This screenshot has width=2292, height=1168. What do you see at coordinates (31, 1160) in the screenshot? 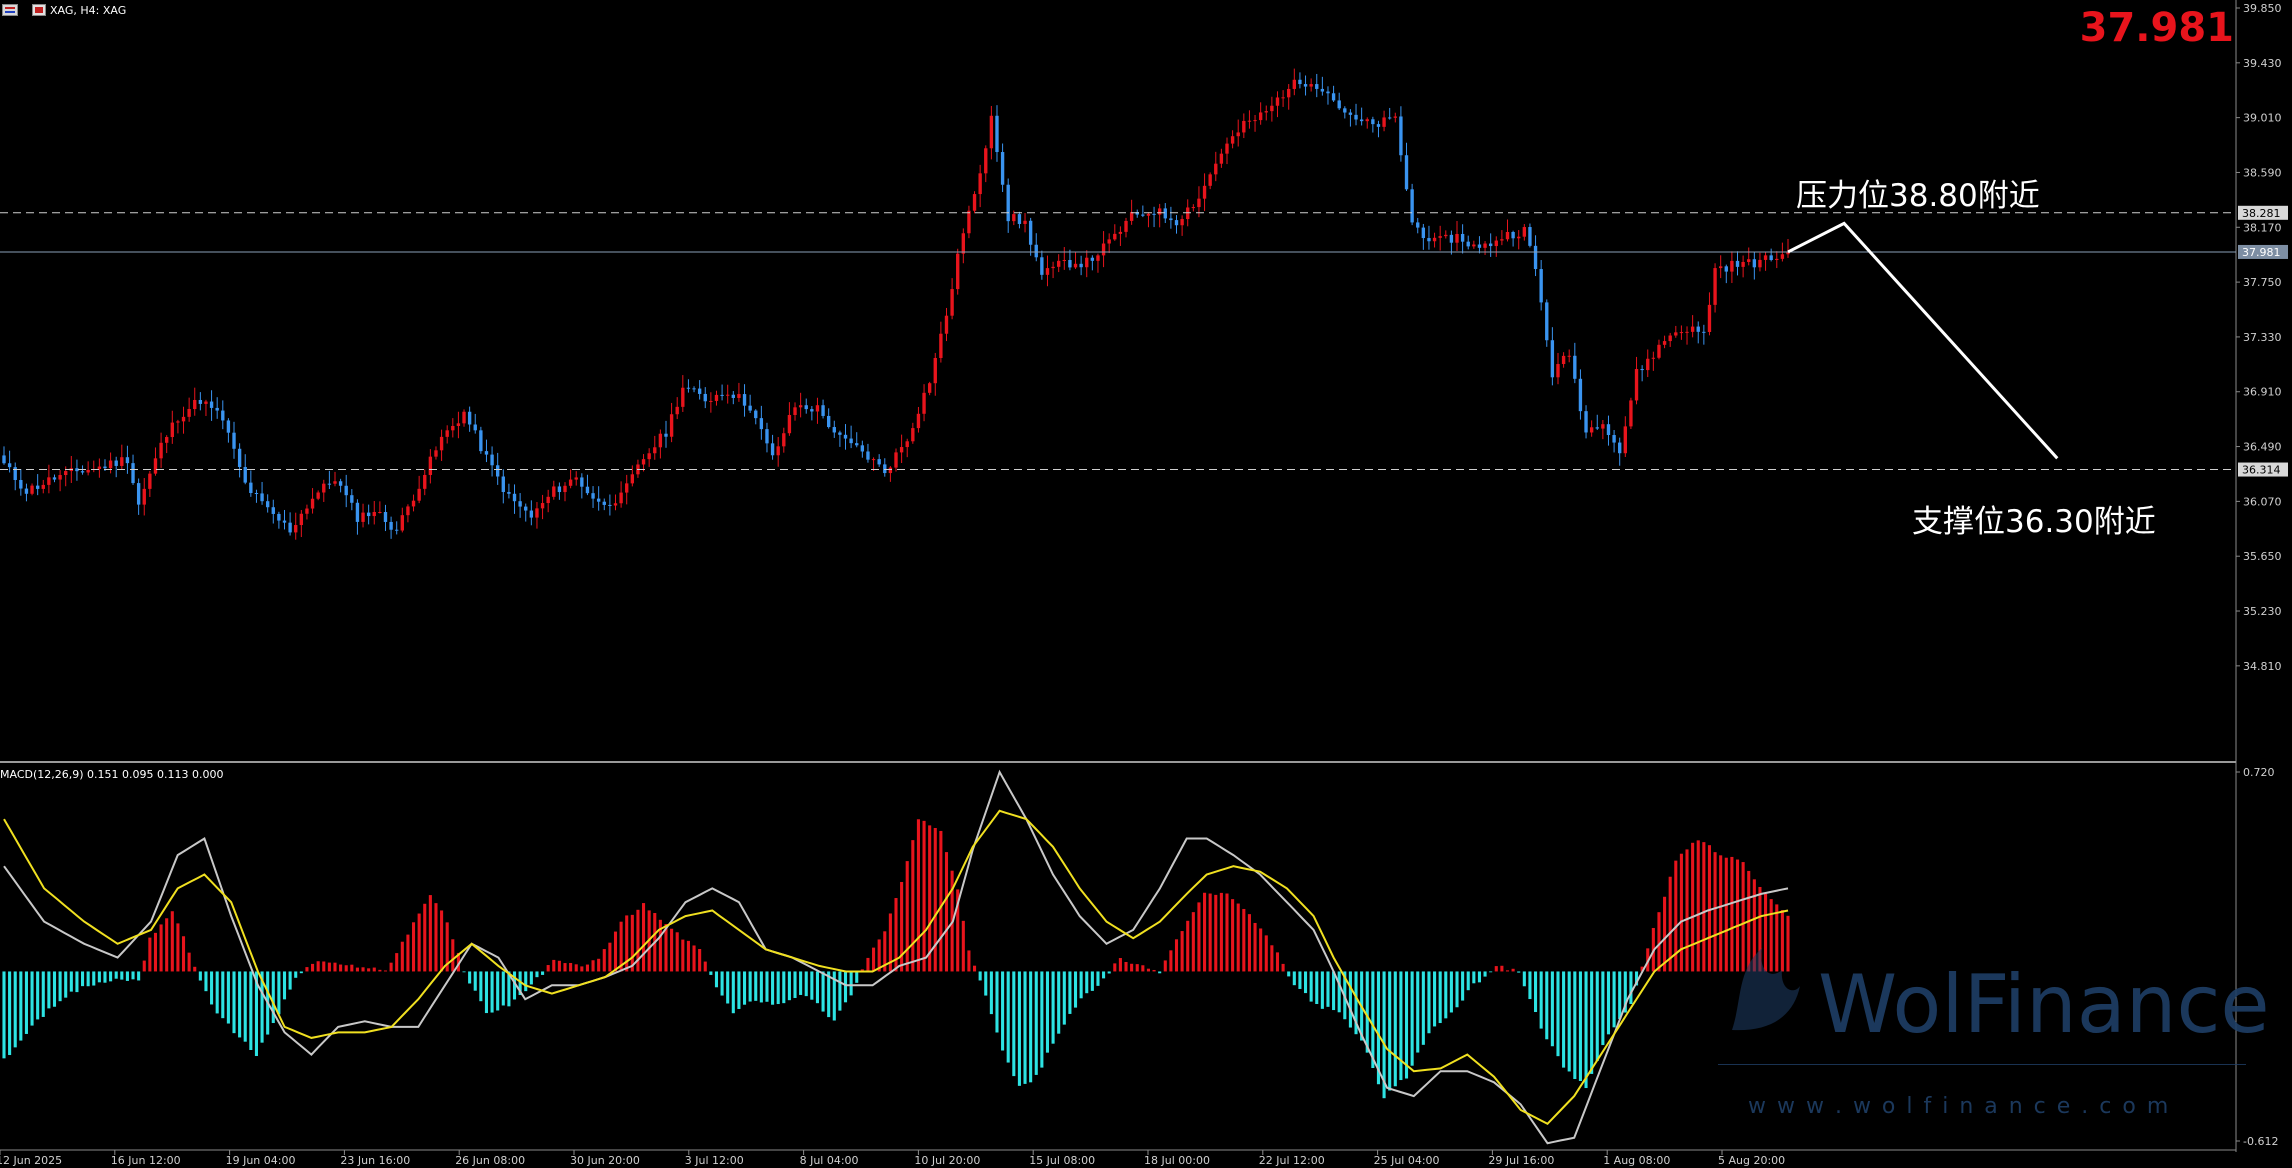
I see `time-tick-label: 12 Jun 2025` at bounding box center [31, 1160].